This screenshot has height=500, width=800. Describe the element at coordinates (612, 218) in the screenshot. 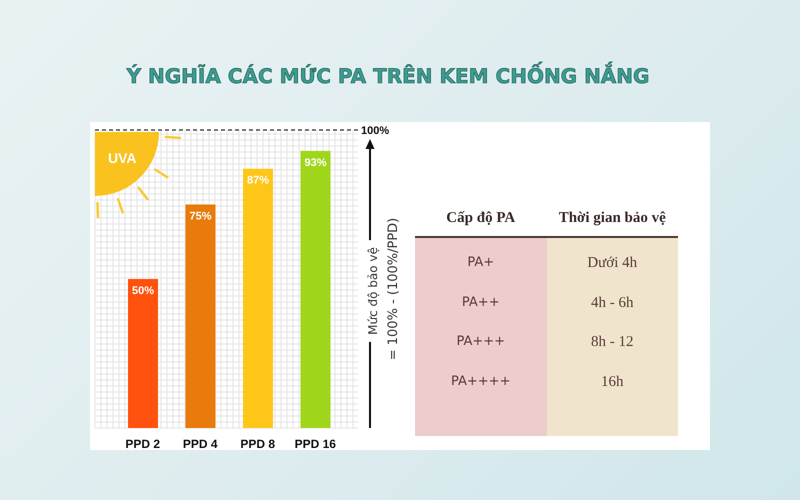

I see `category-label: Thời gian bảo vệ` at that location.